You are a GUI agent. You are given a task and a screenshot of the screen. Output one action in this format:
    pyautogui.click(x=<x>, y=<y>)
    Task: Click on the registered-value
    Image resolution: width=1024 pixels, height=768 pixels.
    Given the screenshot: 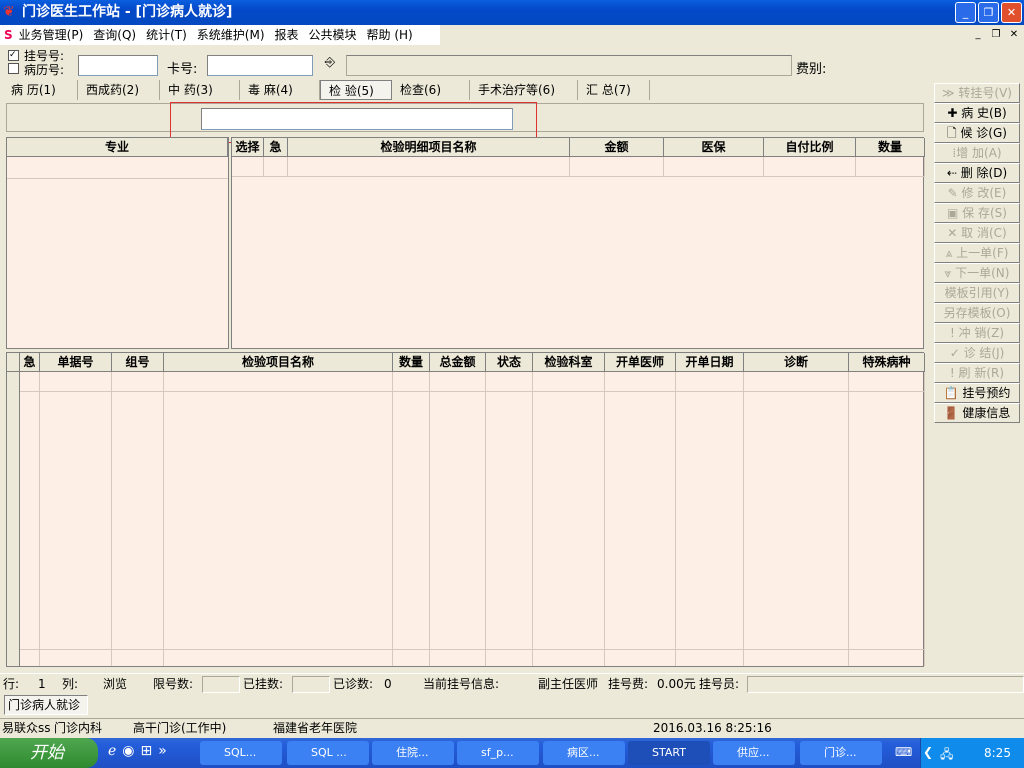 What is the action you would take?
    pyautogui.click(x=311, y=684)
    